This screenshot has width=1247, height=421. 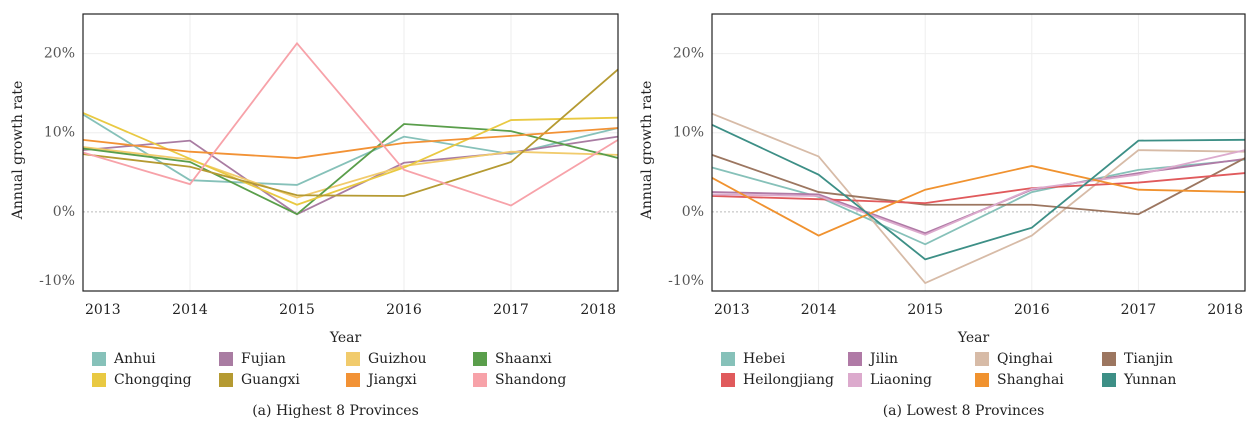 I want to click on legend-label: Guizhou, so click(x=397, y=359).